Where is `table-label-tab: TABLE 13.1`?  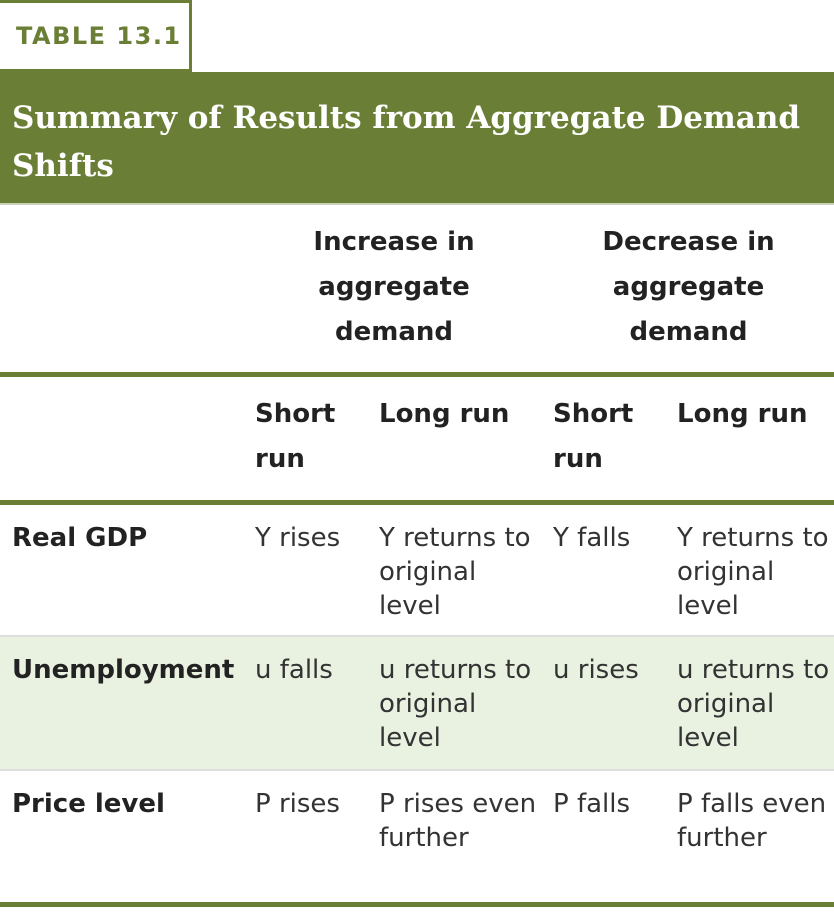 table-label-tab: TABLE 13.1 is located at coordinates (96, 36).